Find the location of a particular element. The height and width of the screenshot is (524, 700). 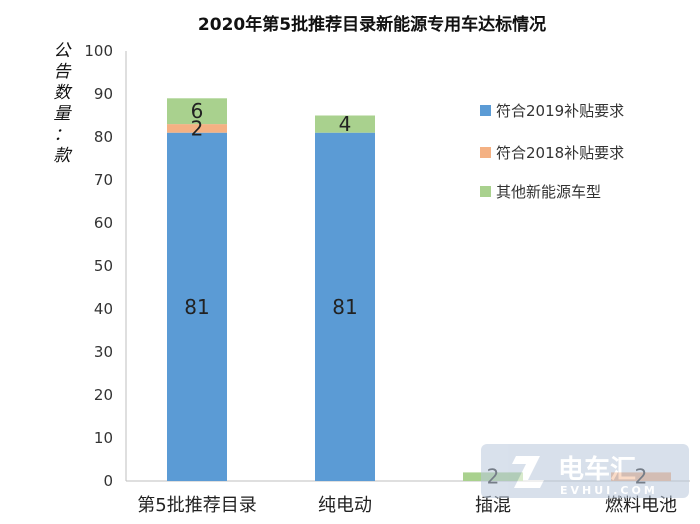

y-tick-label: 80 is located at coordinates (103, 137).